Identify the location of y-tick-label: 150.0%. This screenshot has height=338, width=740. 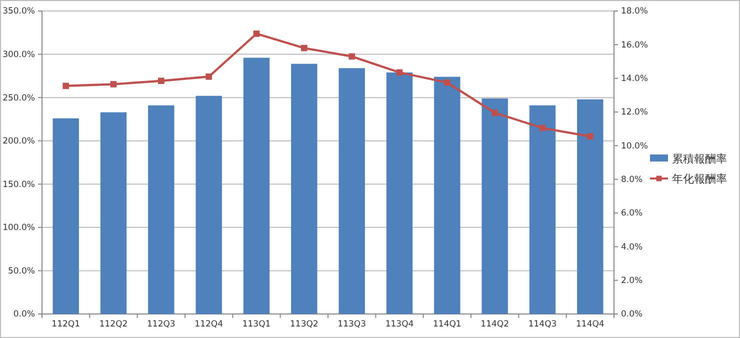
(18, 185).